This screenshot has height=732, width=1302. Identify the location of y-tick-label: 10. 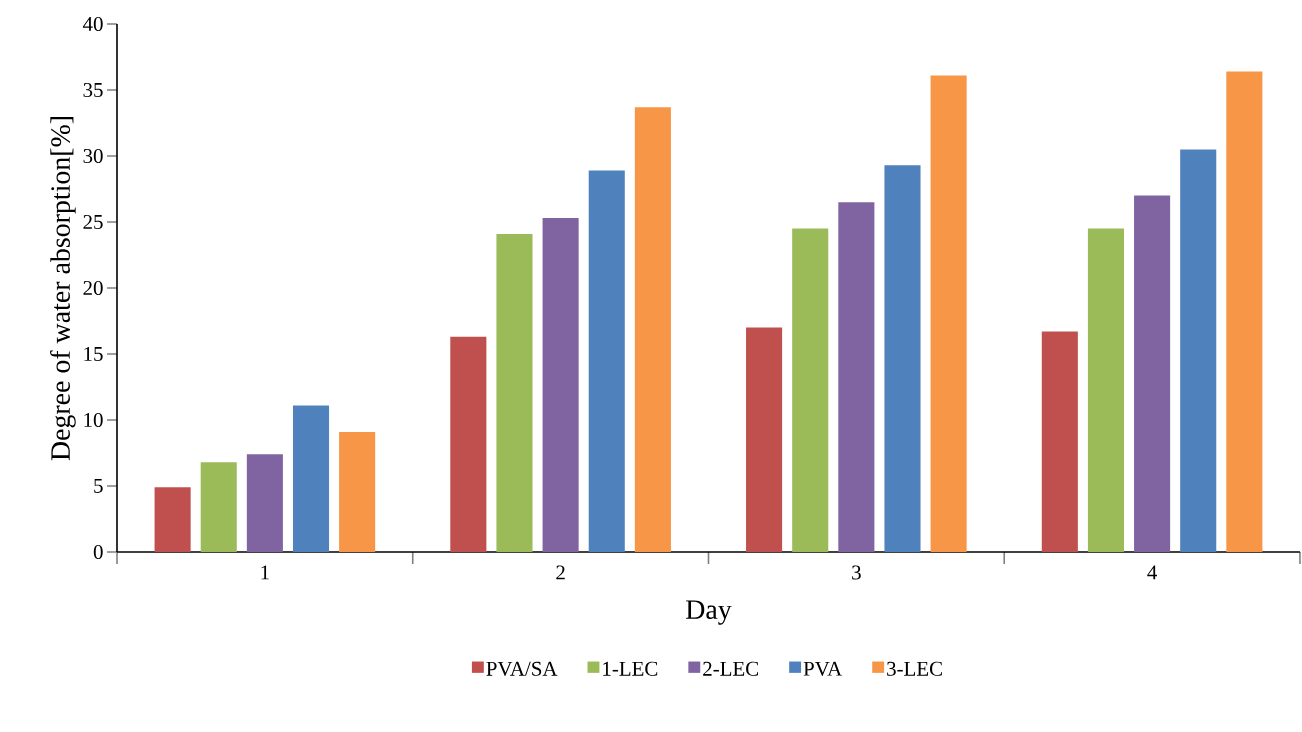
(93, 420).